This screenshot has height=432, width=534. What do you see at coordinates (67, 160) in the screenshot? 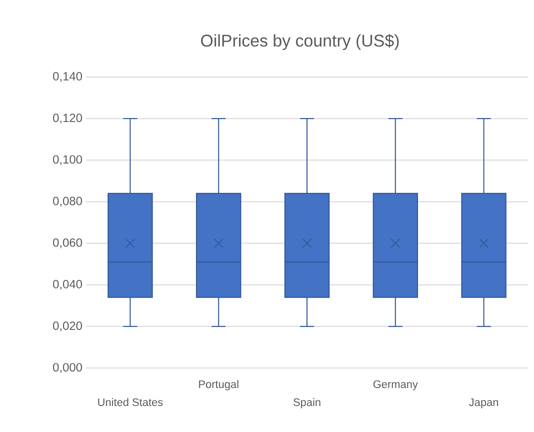
I see `y-tick-label: 0,100` at bounding box center [67, 160].